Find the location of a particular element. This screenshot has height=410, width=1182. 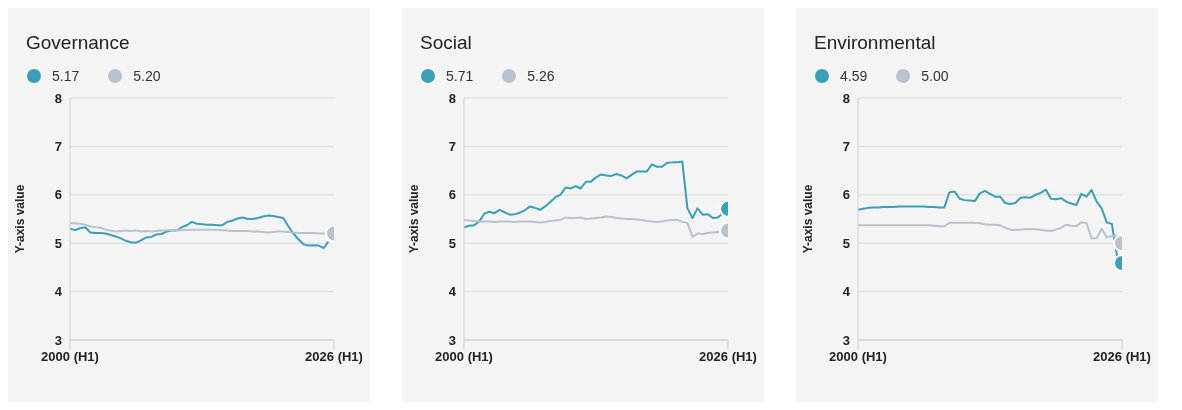

legend-label: 5.00 is located at coordinates (935, 76).